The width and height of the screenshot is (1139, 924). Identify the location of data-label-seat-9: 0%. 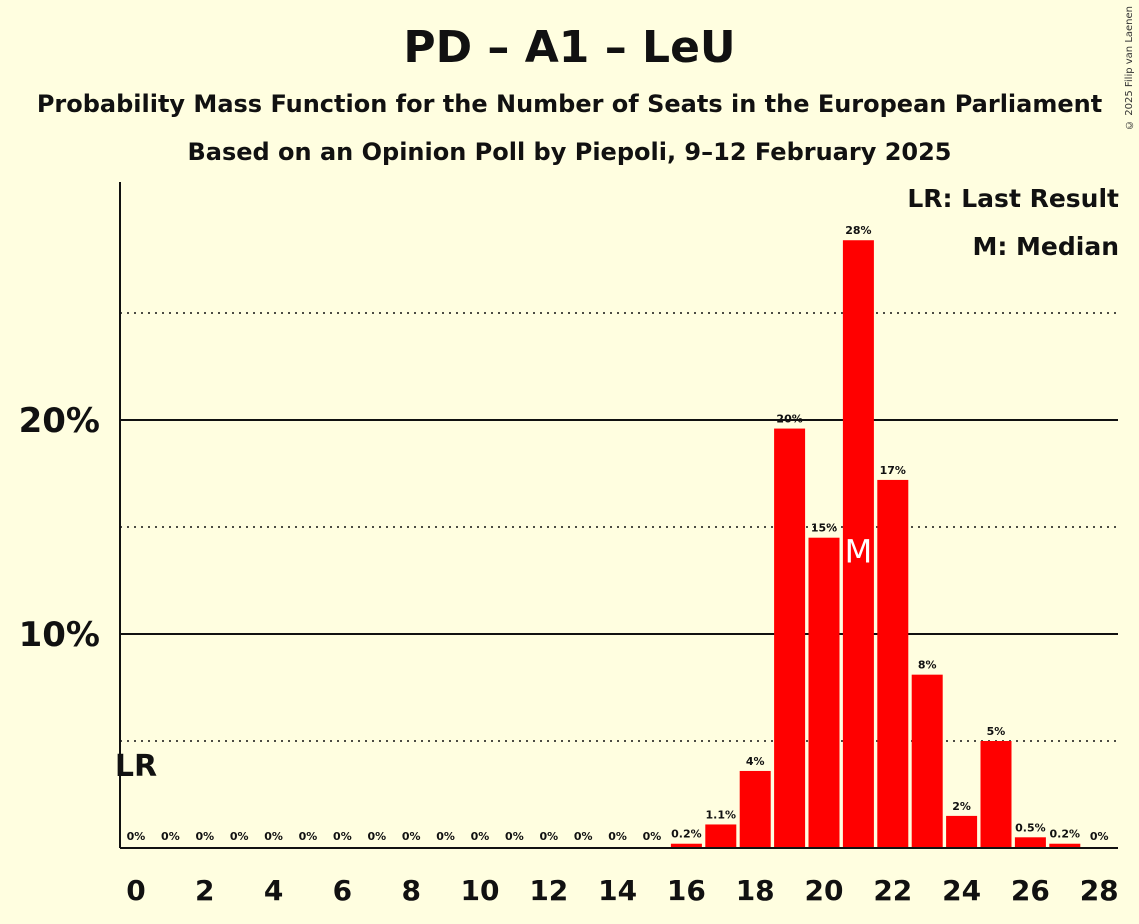
(445, 836).